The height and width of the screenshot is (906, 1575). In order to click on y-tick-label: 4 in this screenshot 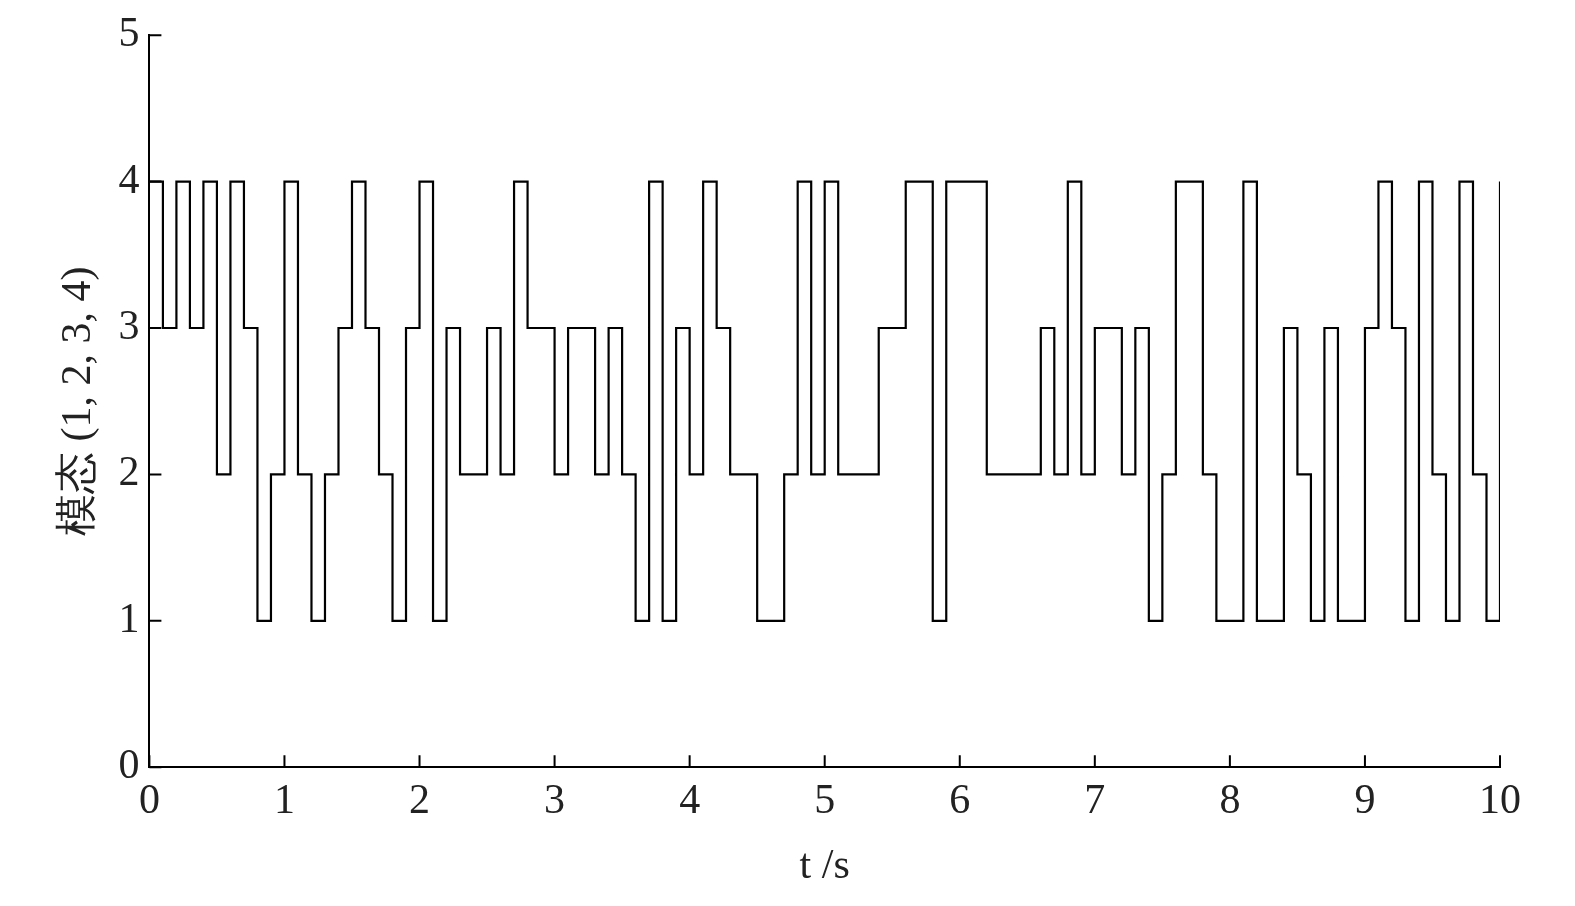, I will do `click(129, 178)`.